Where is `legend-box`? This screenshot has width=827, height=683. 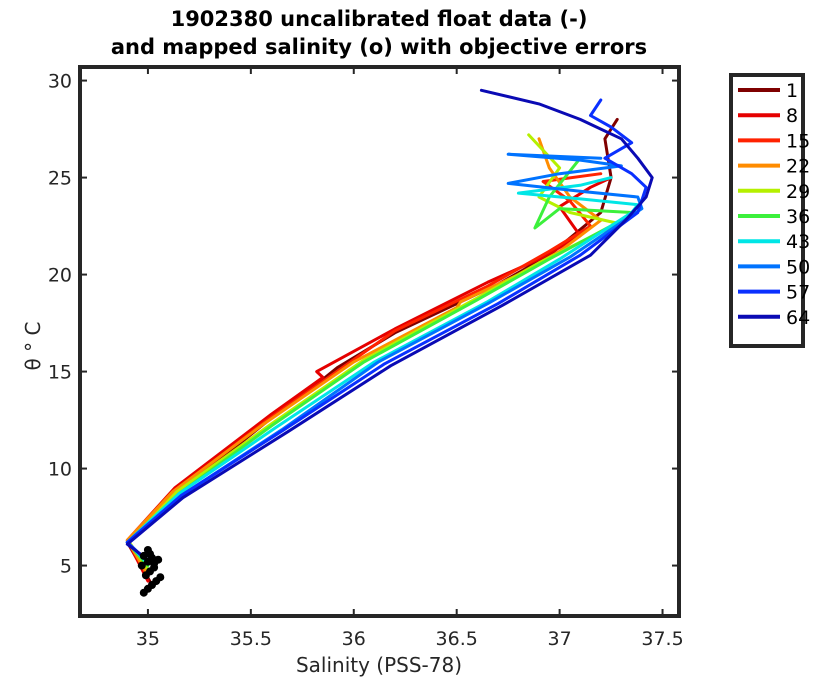 legend-box is located at coordinates (767, 210).